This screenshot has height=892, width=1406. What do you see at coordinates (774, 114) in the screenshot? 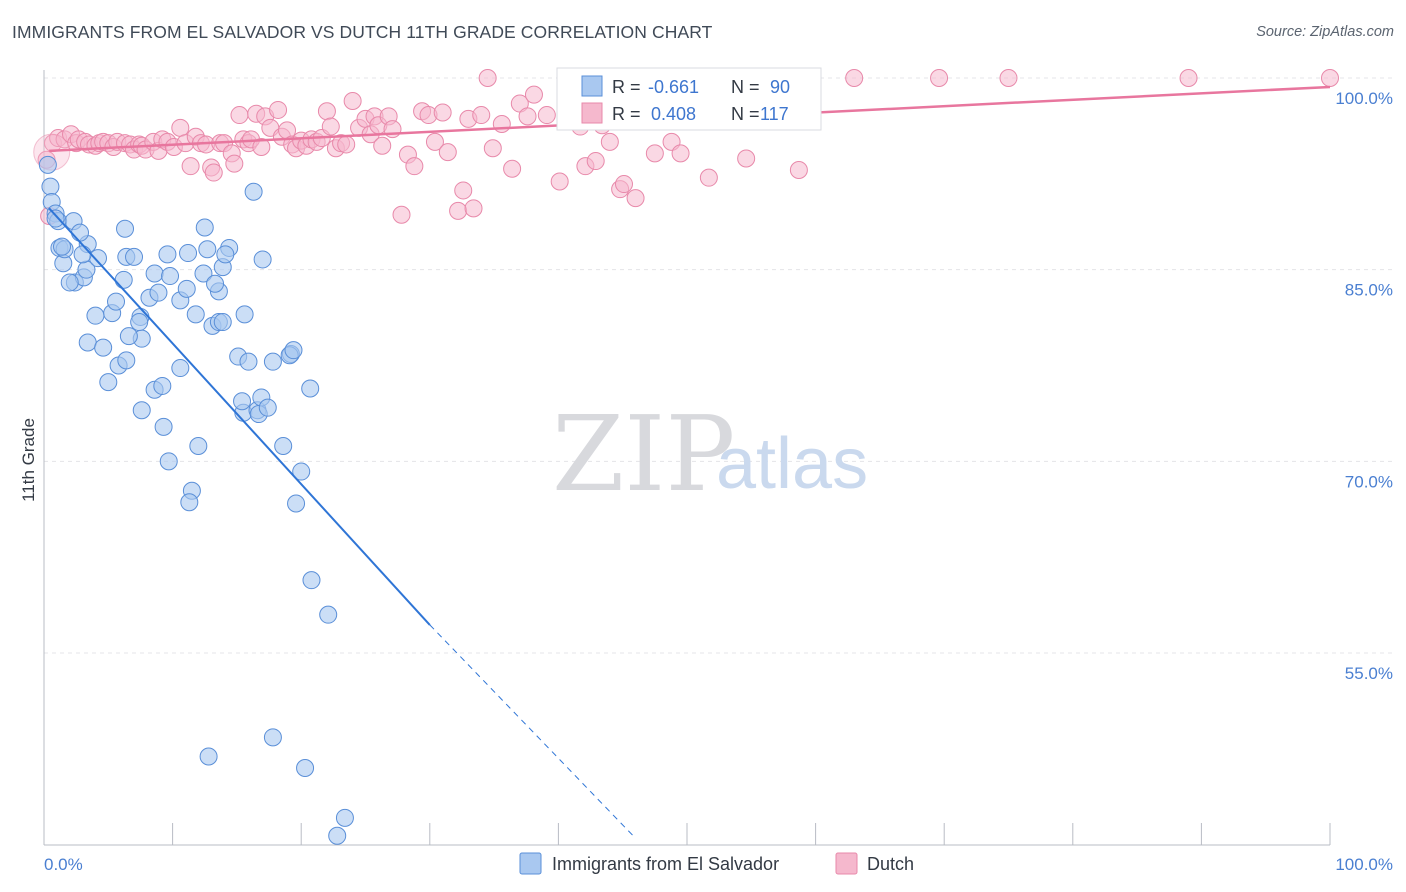
I see `stats-n-value-pink: 117` at bounding box center [774, 114].